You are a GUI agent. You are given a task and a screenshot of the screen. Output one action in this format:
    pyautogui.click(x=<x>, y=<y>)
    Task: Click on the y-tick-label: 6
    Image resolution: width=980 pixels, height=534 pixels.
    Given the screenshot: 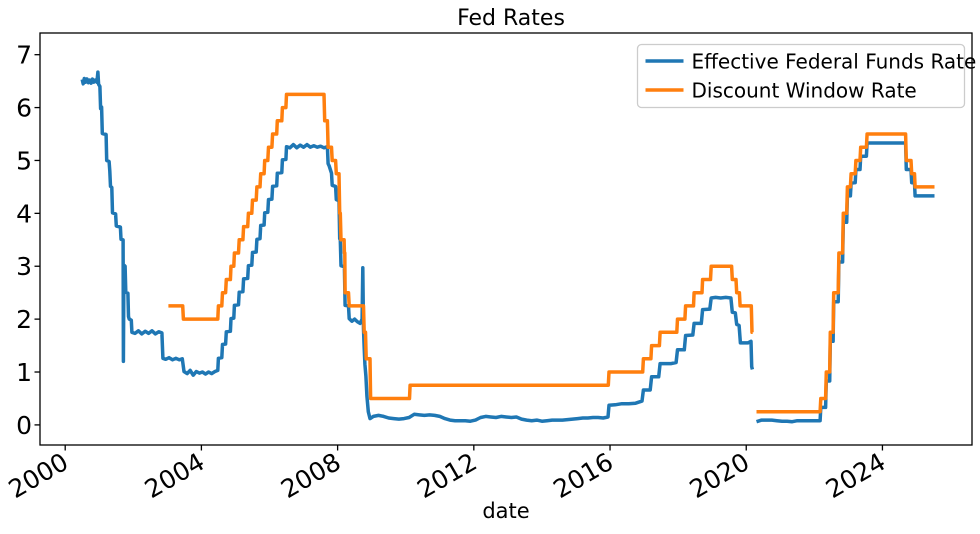 What is the action you would take?
    pyautogui.click(x=24, y=108)
    